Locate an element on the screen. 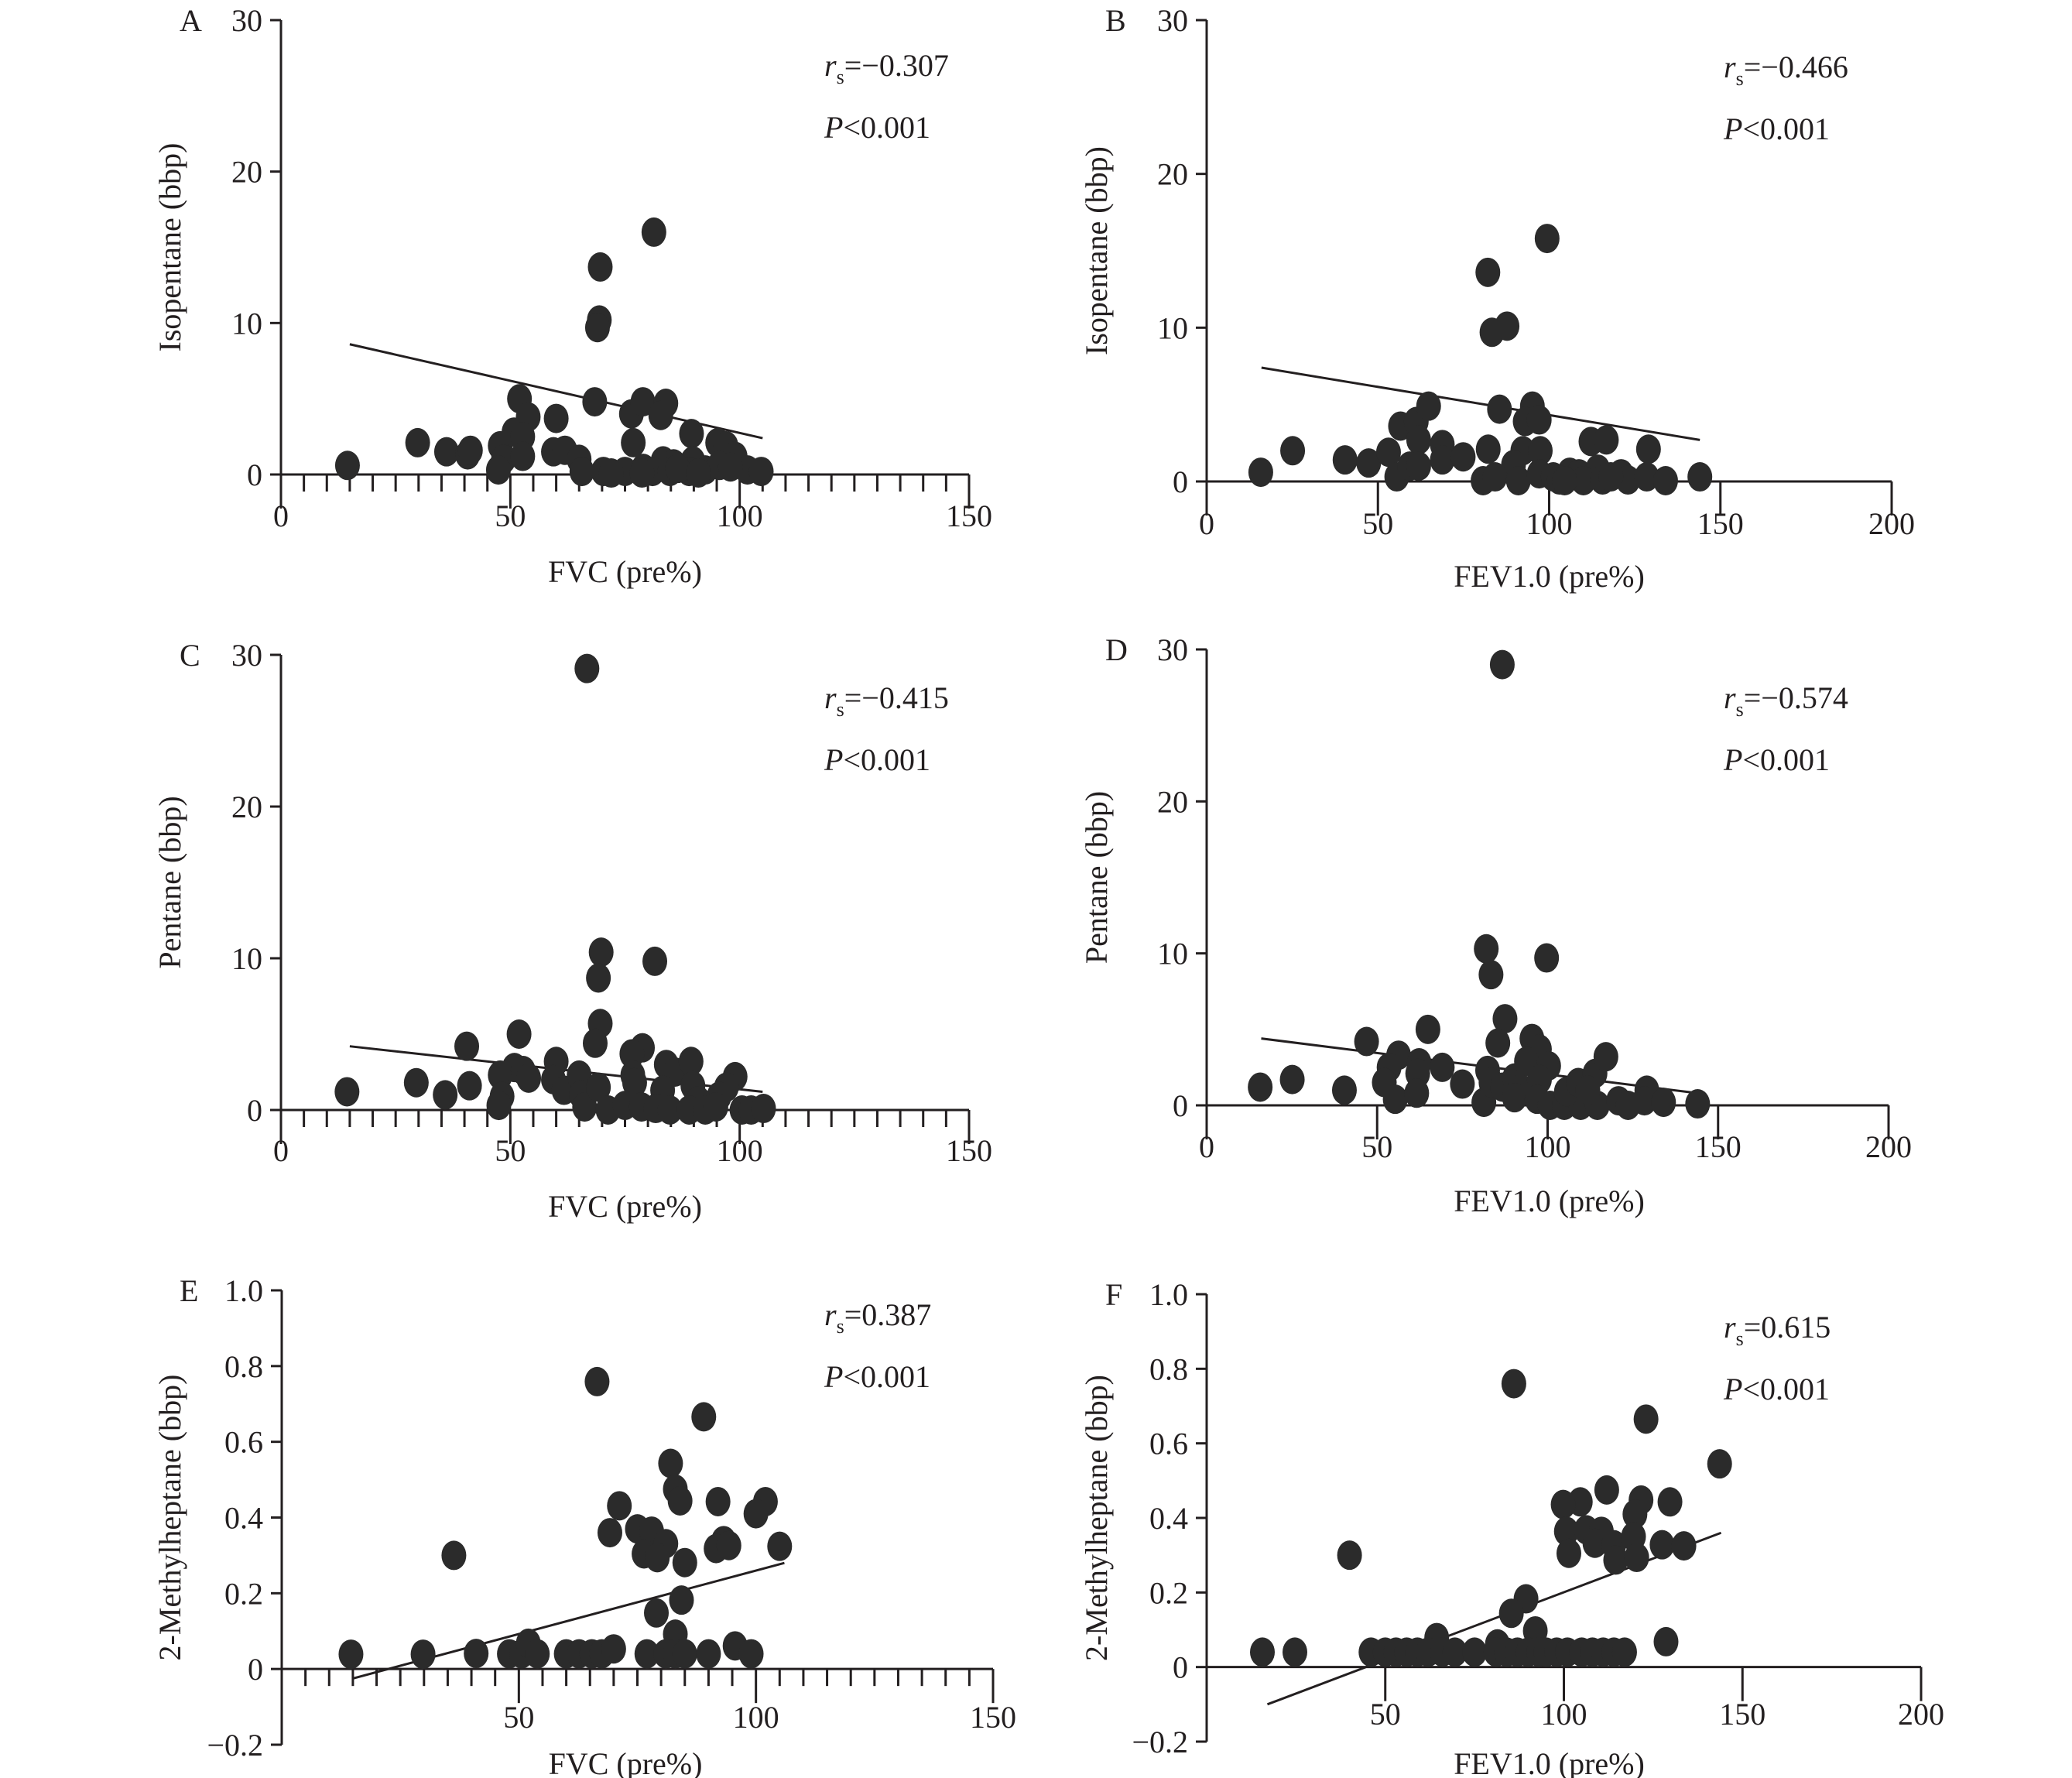  rs-annotation: rs=0.615 is located at coordinates (1778, 1330).